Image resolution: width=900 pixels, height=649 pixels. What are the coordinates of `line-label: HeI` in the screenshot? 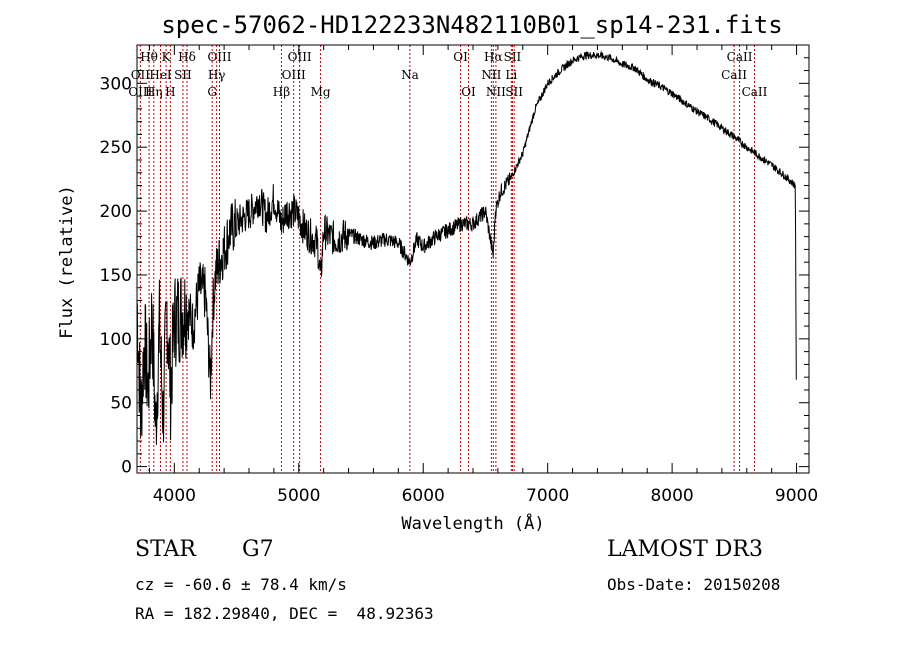 It's located at (160, 75).